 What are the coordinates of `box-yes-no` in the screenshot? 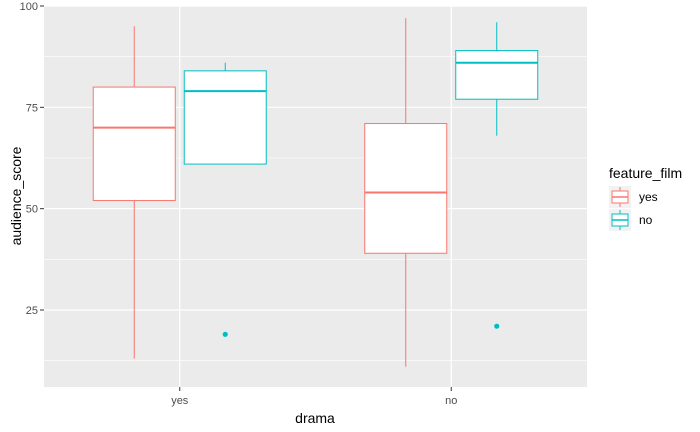 It's located at (406, 192).